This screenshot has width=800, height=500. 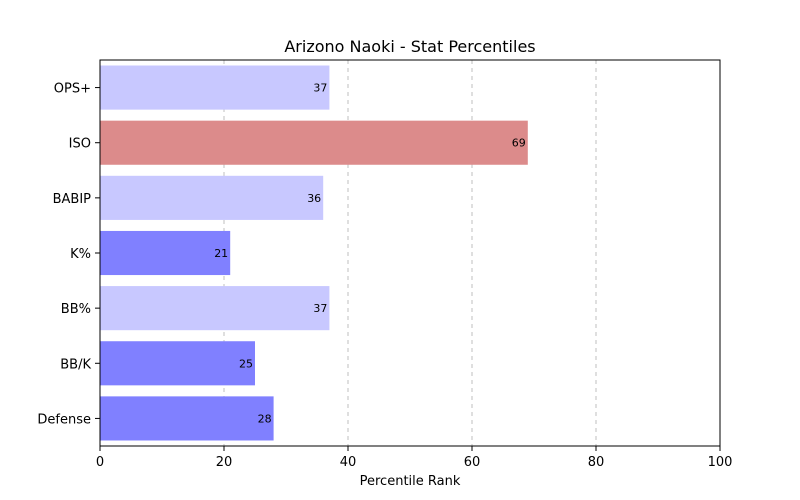 I want to click on chart-title: Arizono Naoki - Stat Percentiles, so click(x=409, y=46).